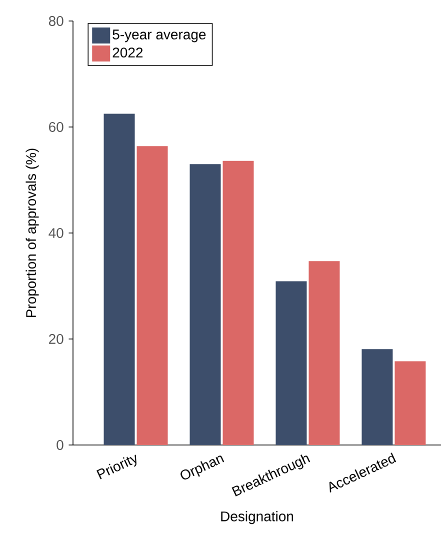 The height and width of the screenshot is (546, 441). I want to click on y-axis-title: Proportion of approvals (%), so click(32, 233).